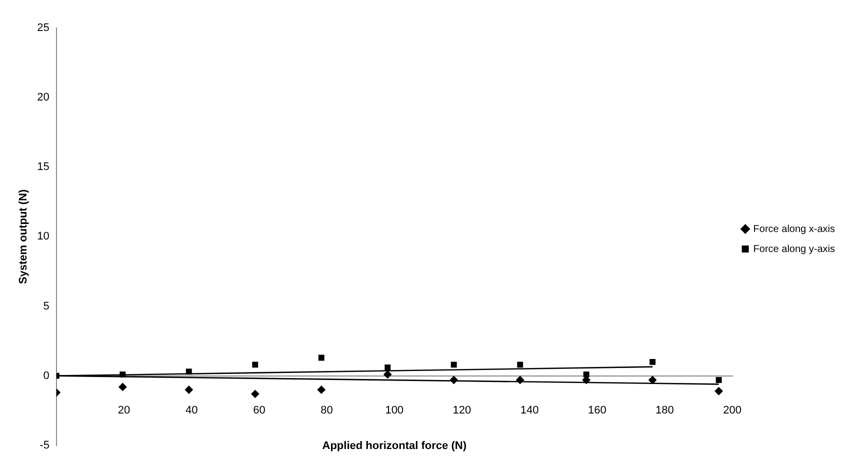 The image size is (863, 463). Describe the element at coordinates (665, 410) in the screenshot. I see `x-tick-label: 180` at that location.